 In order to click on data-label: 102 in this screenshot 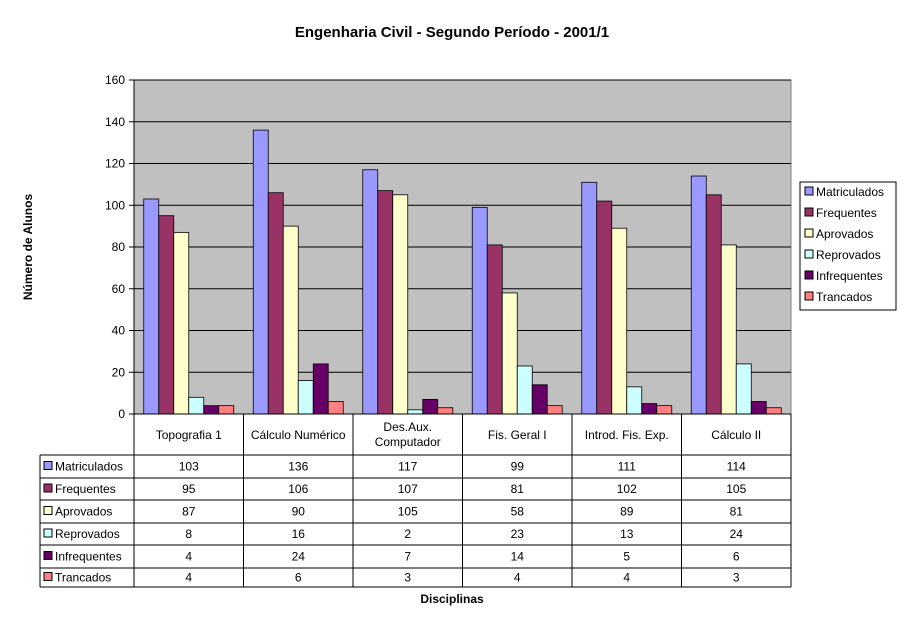, I will do `click(627, 489)`.